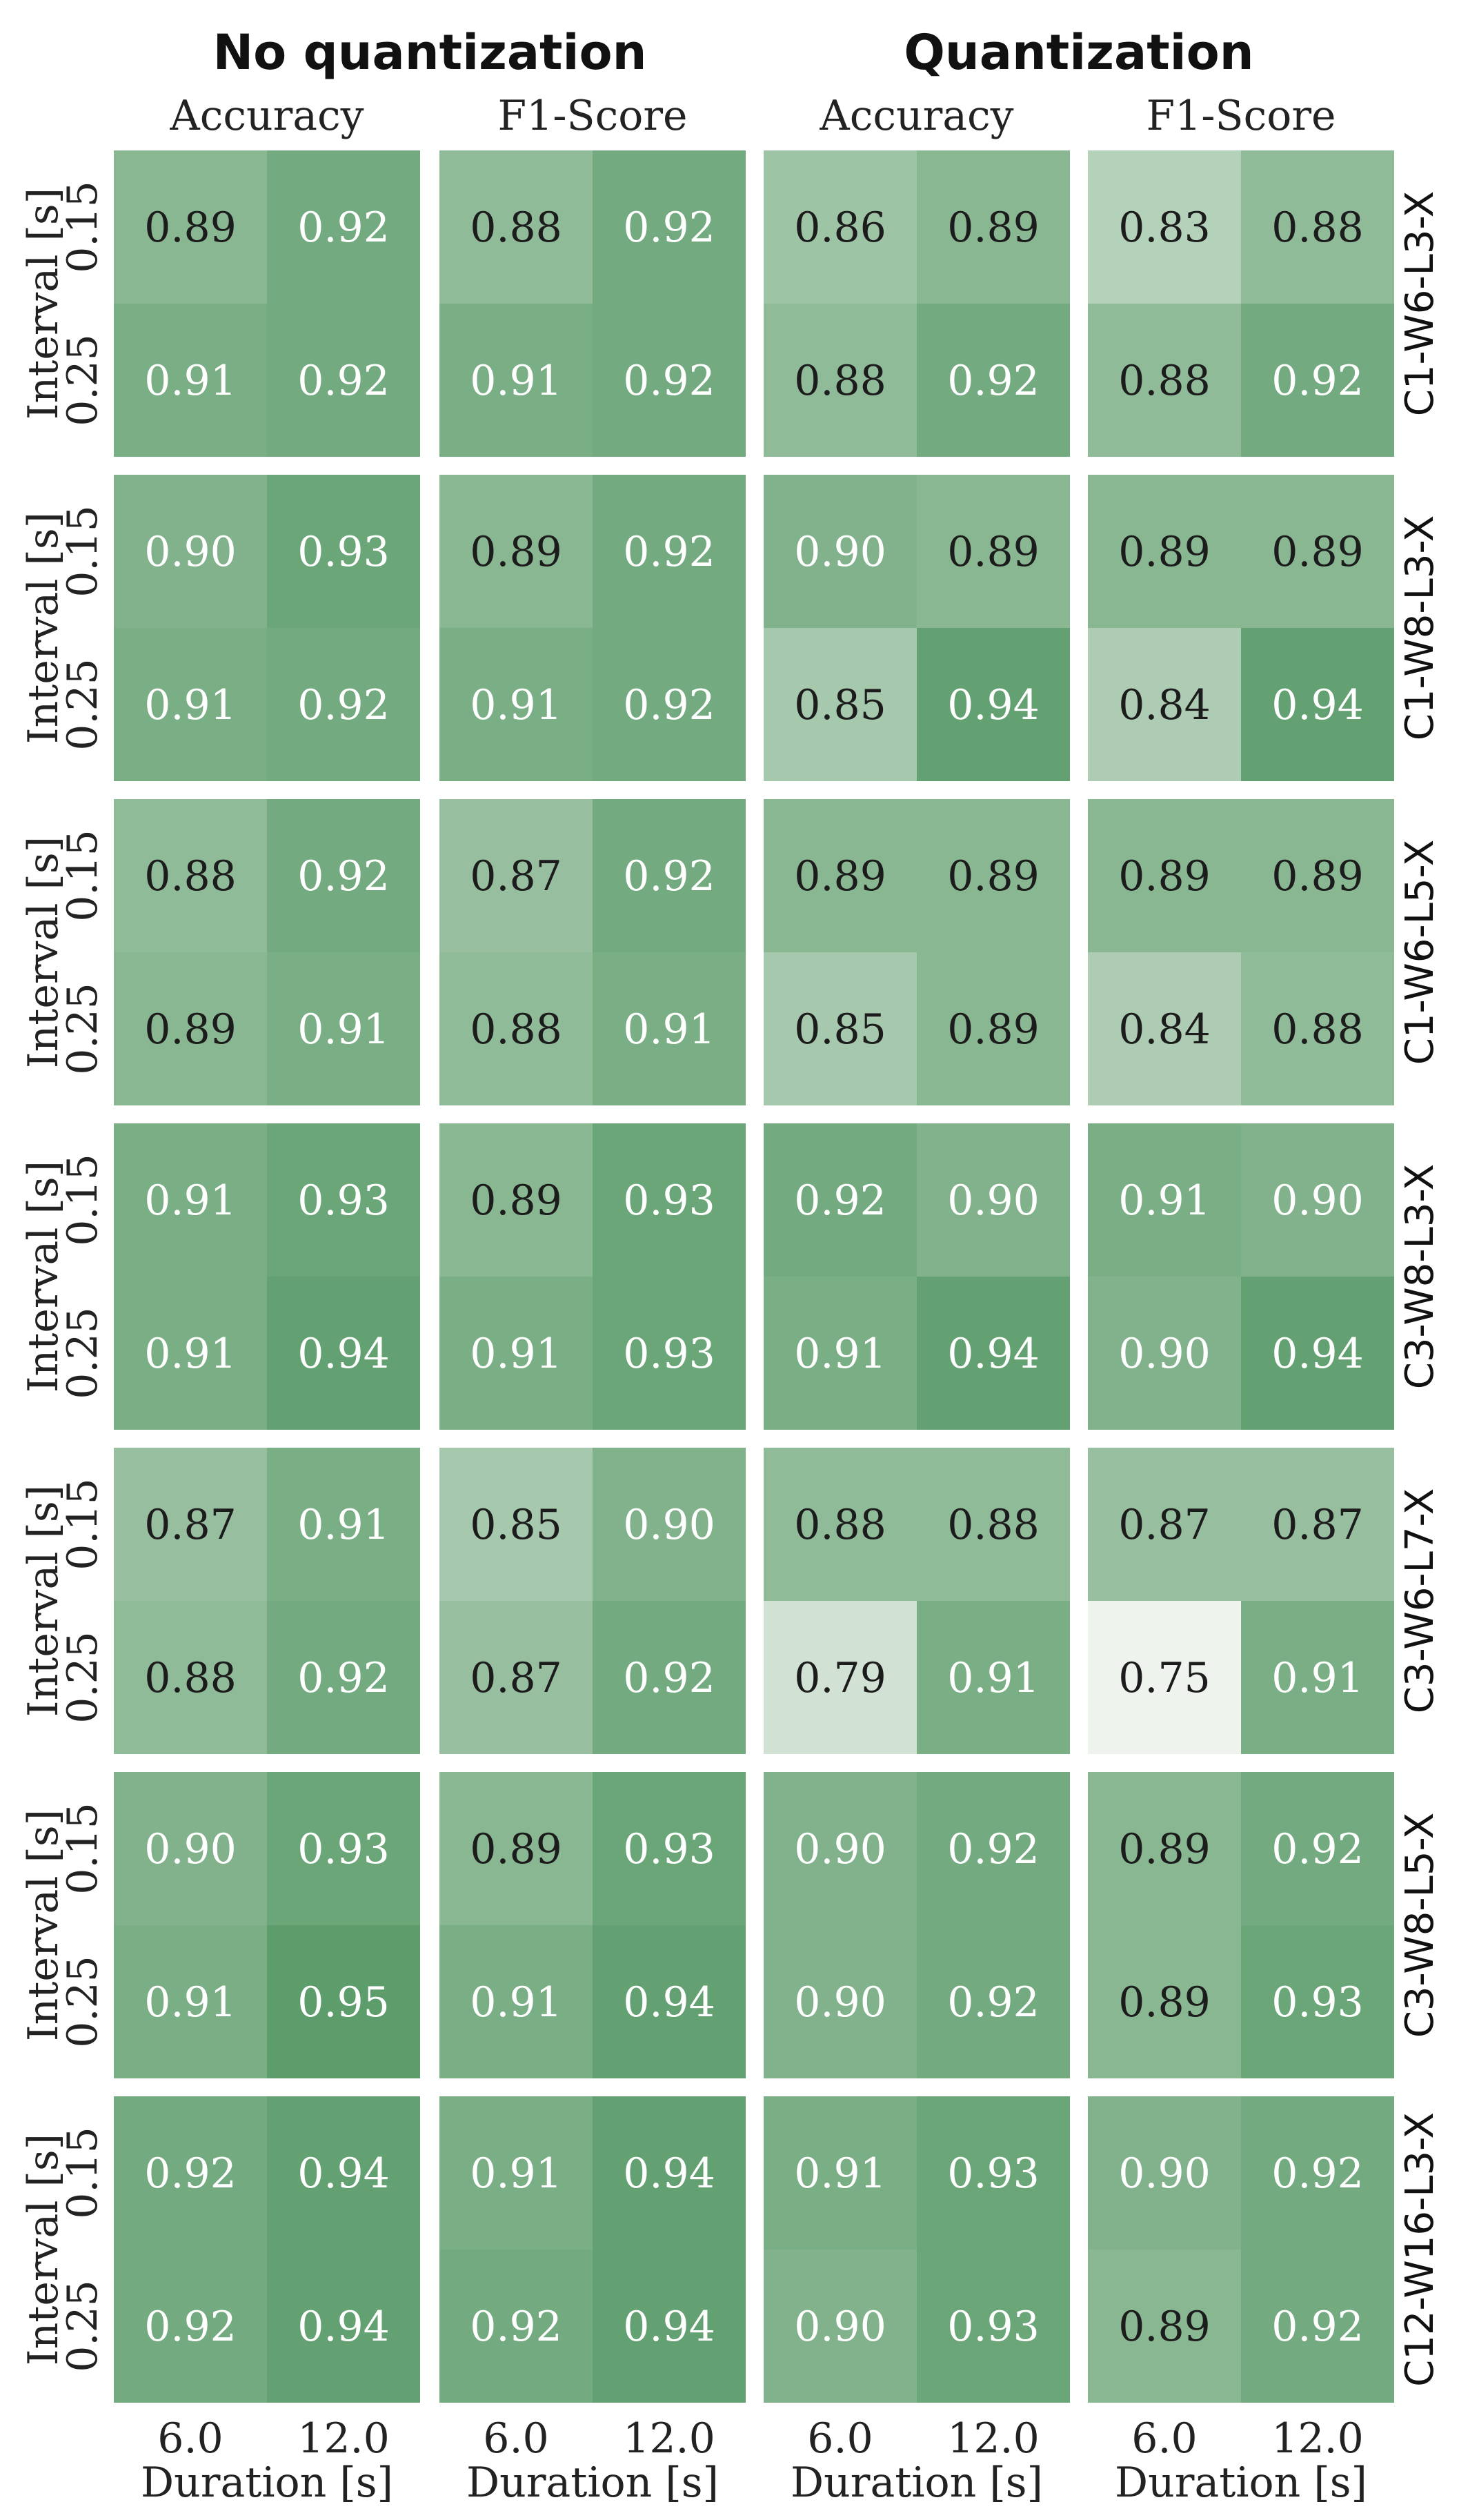 The width and height of the screenshot is (1459, 2520). I want to click on metric-title-1: F1-Score, so click(592, 116).